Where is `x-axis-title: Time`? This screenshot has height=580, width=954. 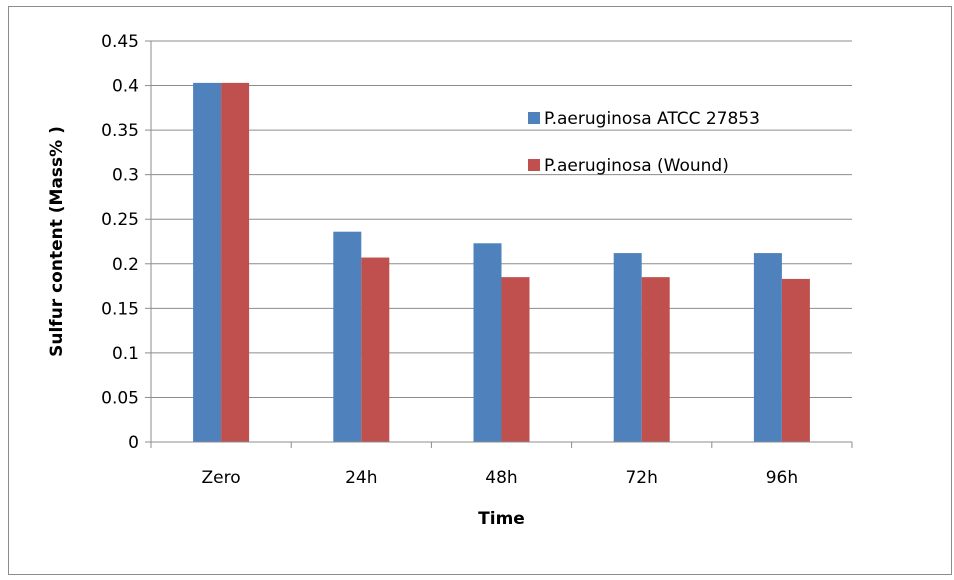
x-axis-title: Time is located at coordinates (501, 519).